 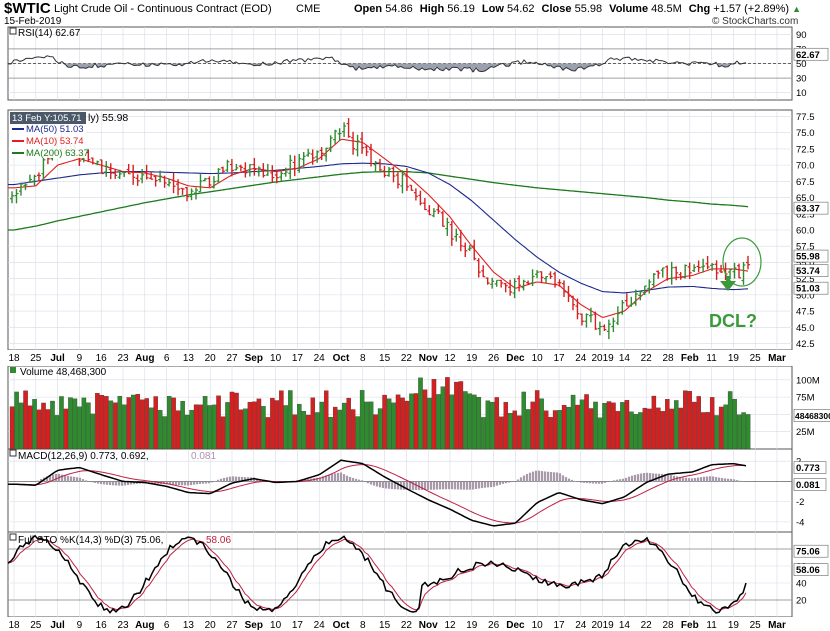 What do you see at coordinates (432, 9) in the screenshot?
I see `high-label: High` at bounding box center [432, 9].